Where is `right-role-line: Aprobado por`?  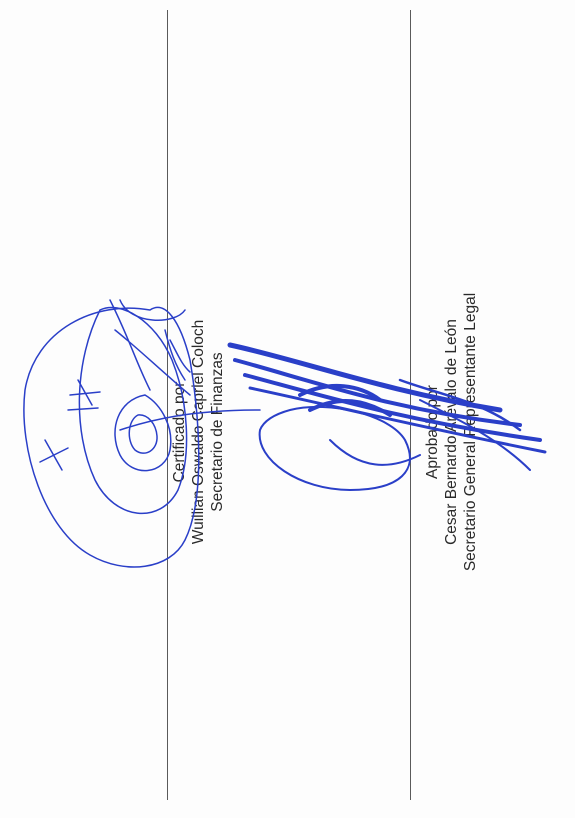
right-role-line: Aprobado por is located at coordinates (432, 432).